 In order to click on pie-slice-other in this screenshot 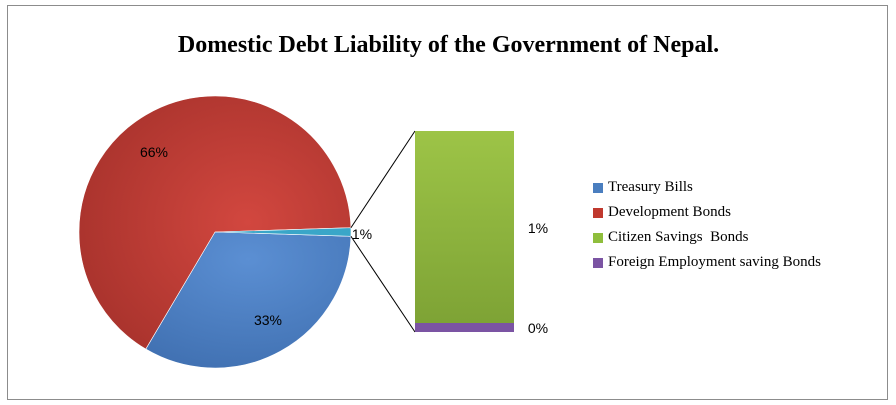, I will do `click(283, 232)`.